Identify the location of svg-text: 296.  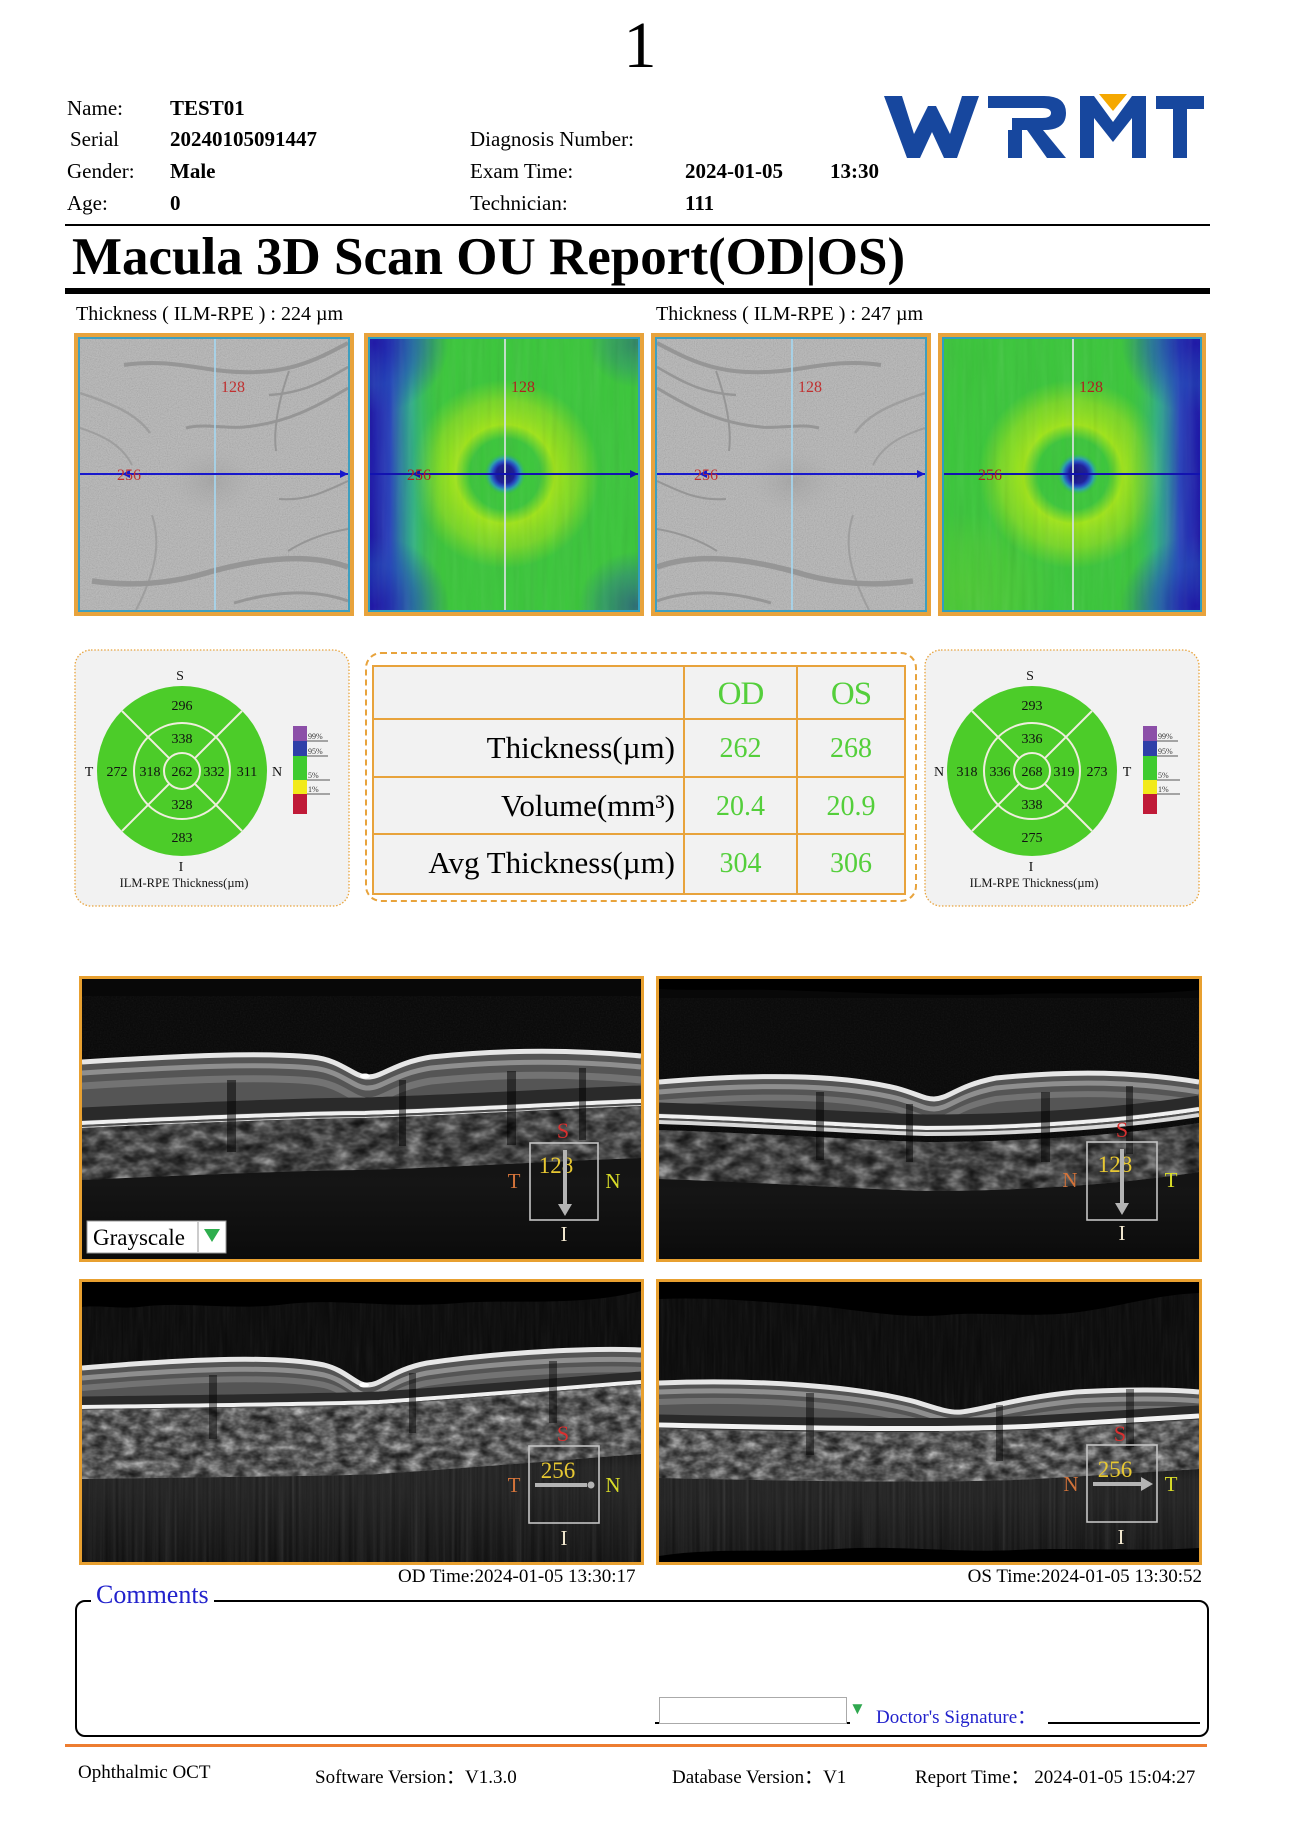
(182, 706).